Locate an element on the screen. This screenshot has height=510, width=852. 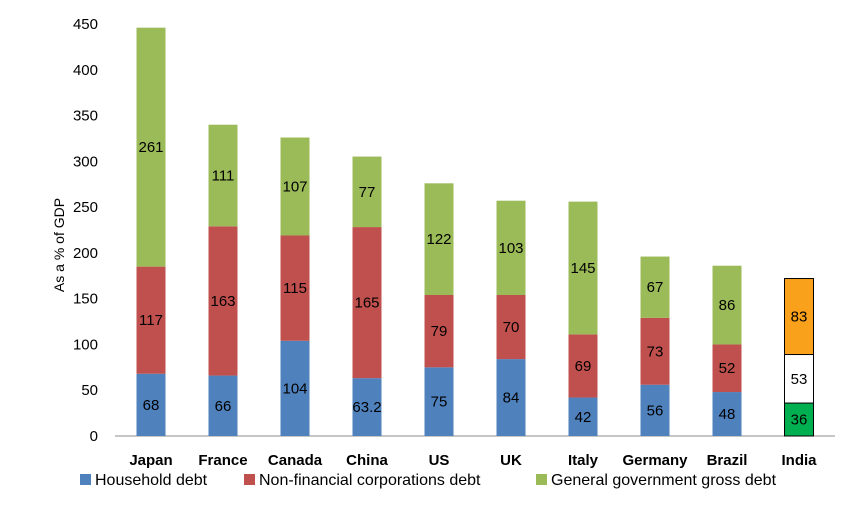
bar-group-us: 75 79 122 is located at coordinates (439, 309).